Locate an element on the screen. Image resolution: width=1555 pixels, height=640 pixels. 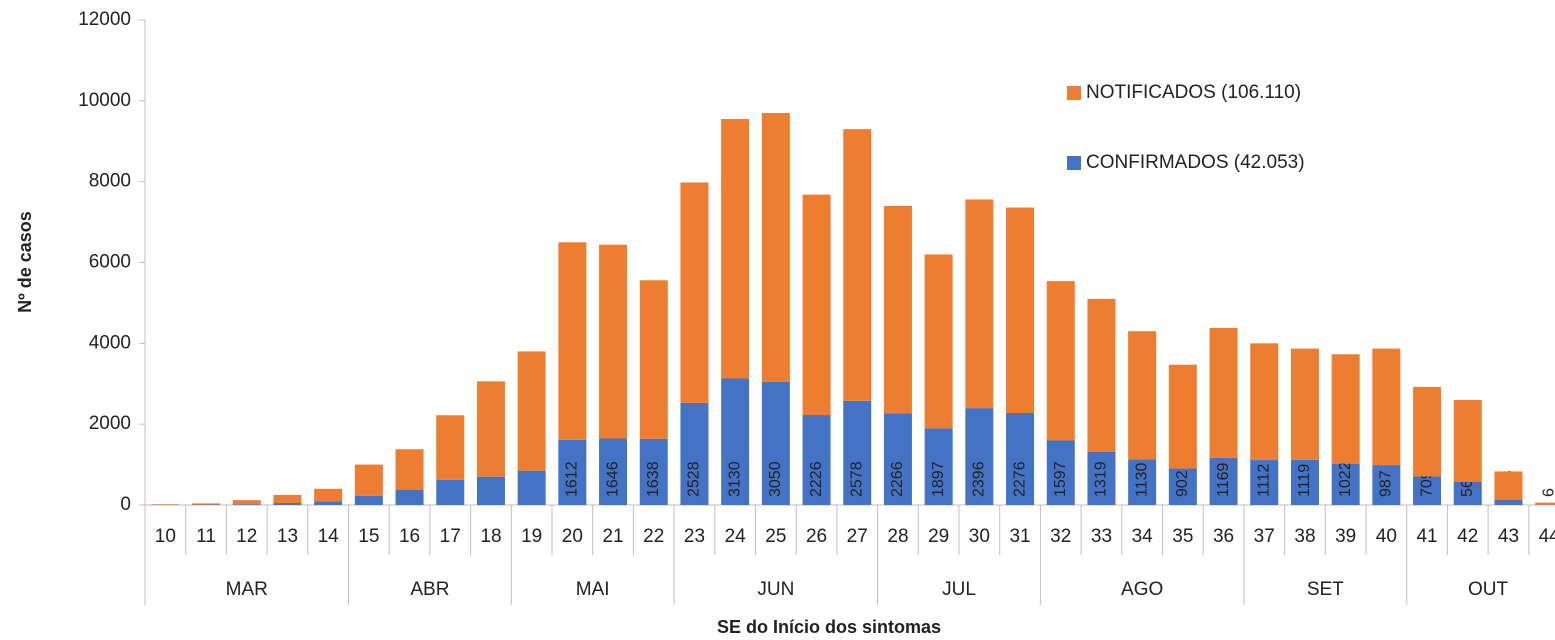
value-label: 3130 is located at coordinates (734, 479).